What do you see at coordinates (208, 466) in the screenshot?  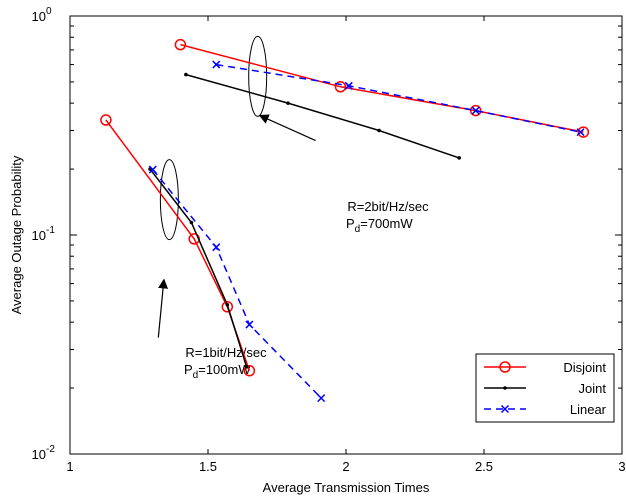 I see `x-tick-label: 1.5` at bounding box center [208, 466].